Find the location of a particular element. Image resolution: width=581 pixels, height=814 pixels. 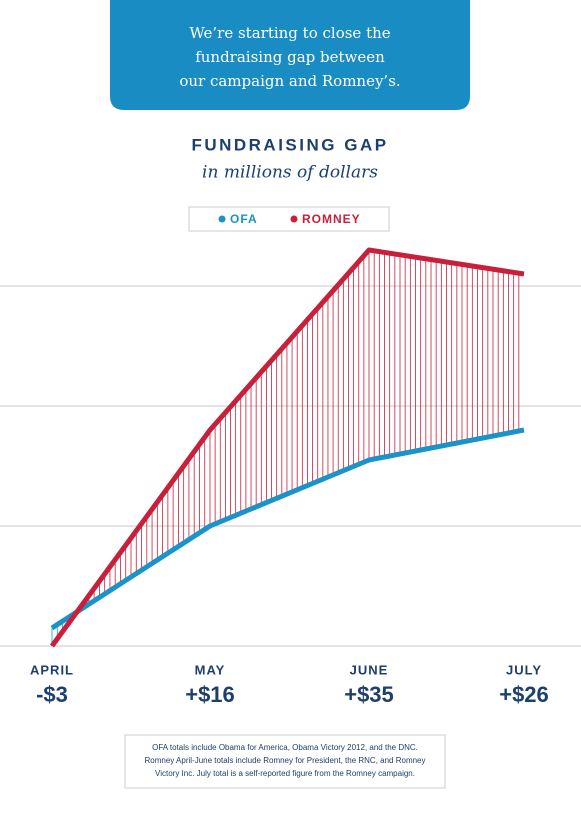

legend-label: OFA is located at coordinates (244, 219).